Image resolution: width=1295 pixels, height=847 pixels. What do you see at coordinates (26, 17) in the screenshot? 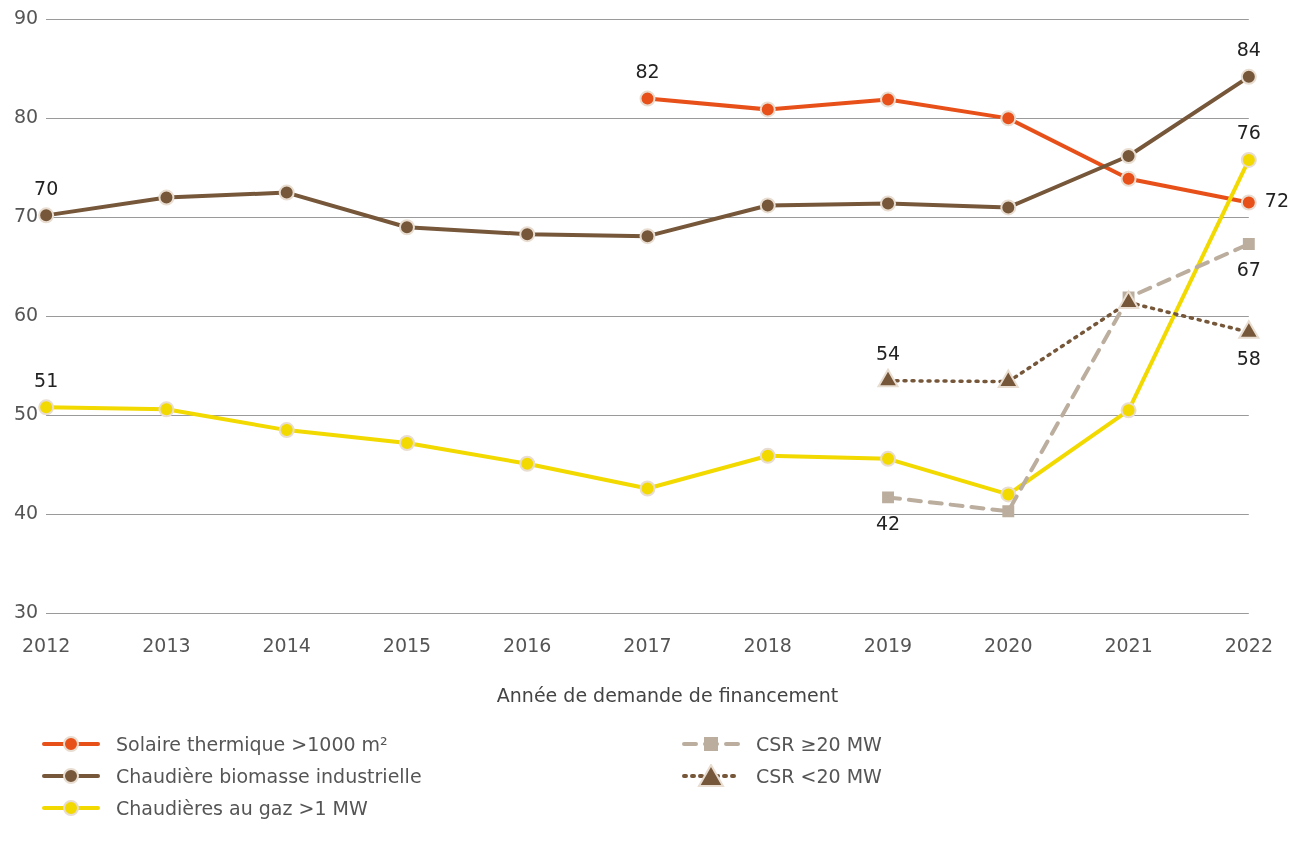
I see `y-tick-label: 90` at bounding box center [26, 17].